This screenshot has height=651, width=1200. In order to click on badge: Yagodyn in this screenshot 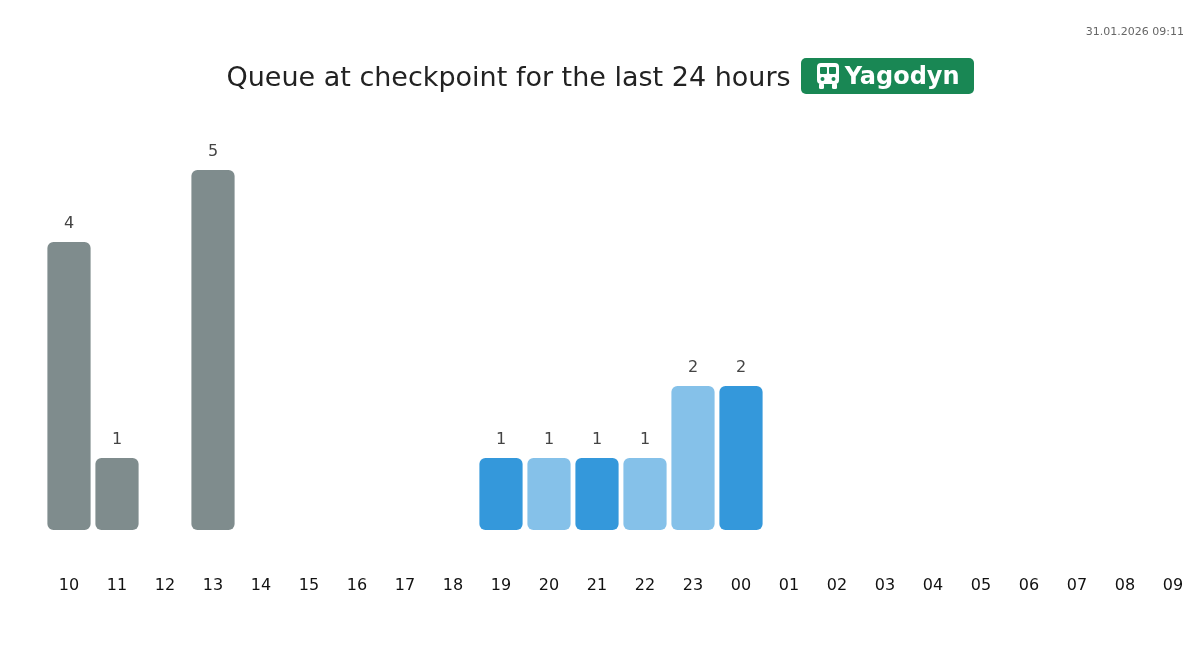, I will do `click(887, 76)`.